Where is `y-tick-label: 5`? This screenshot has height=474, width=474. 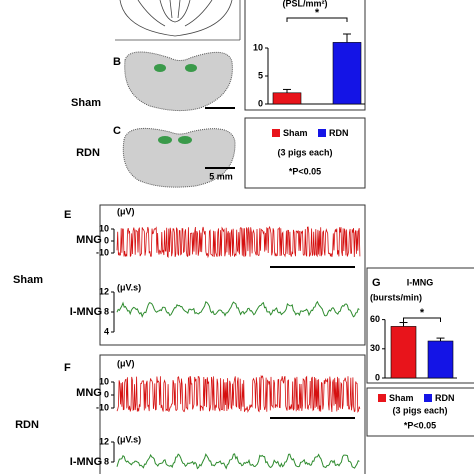
y-tick-label: 5 is located at coordinates (260, 75).